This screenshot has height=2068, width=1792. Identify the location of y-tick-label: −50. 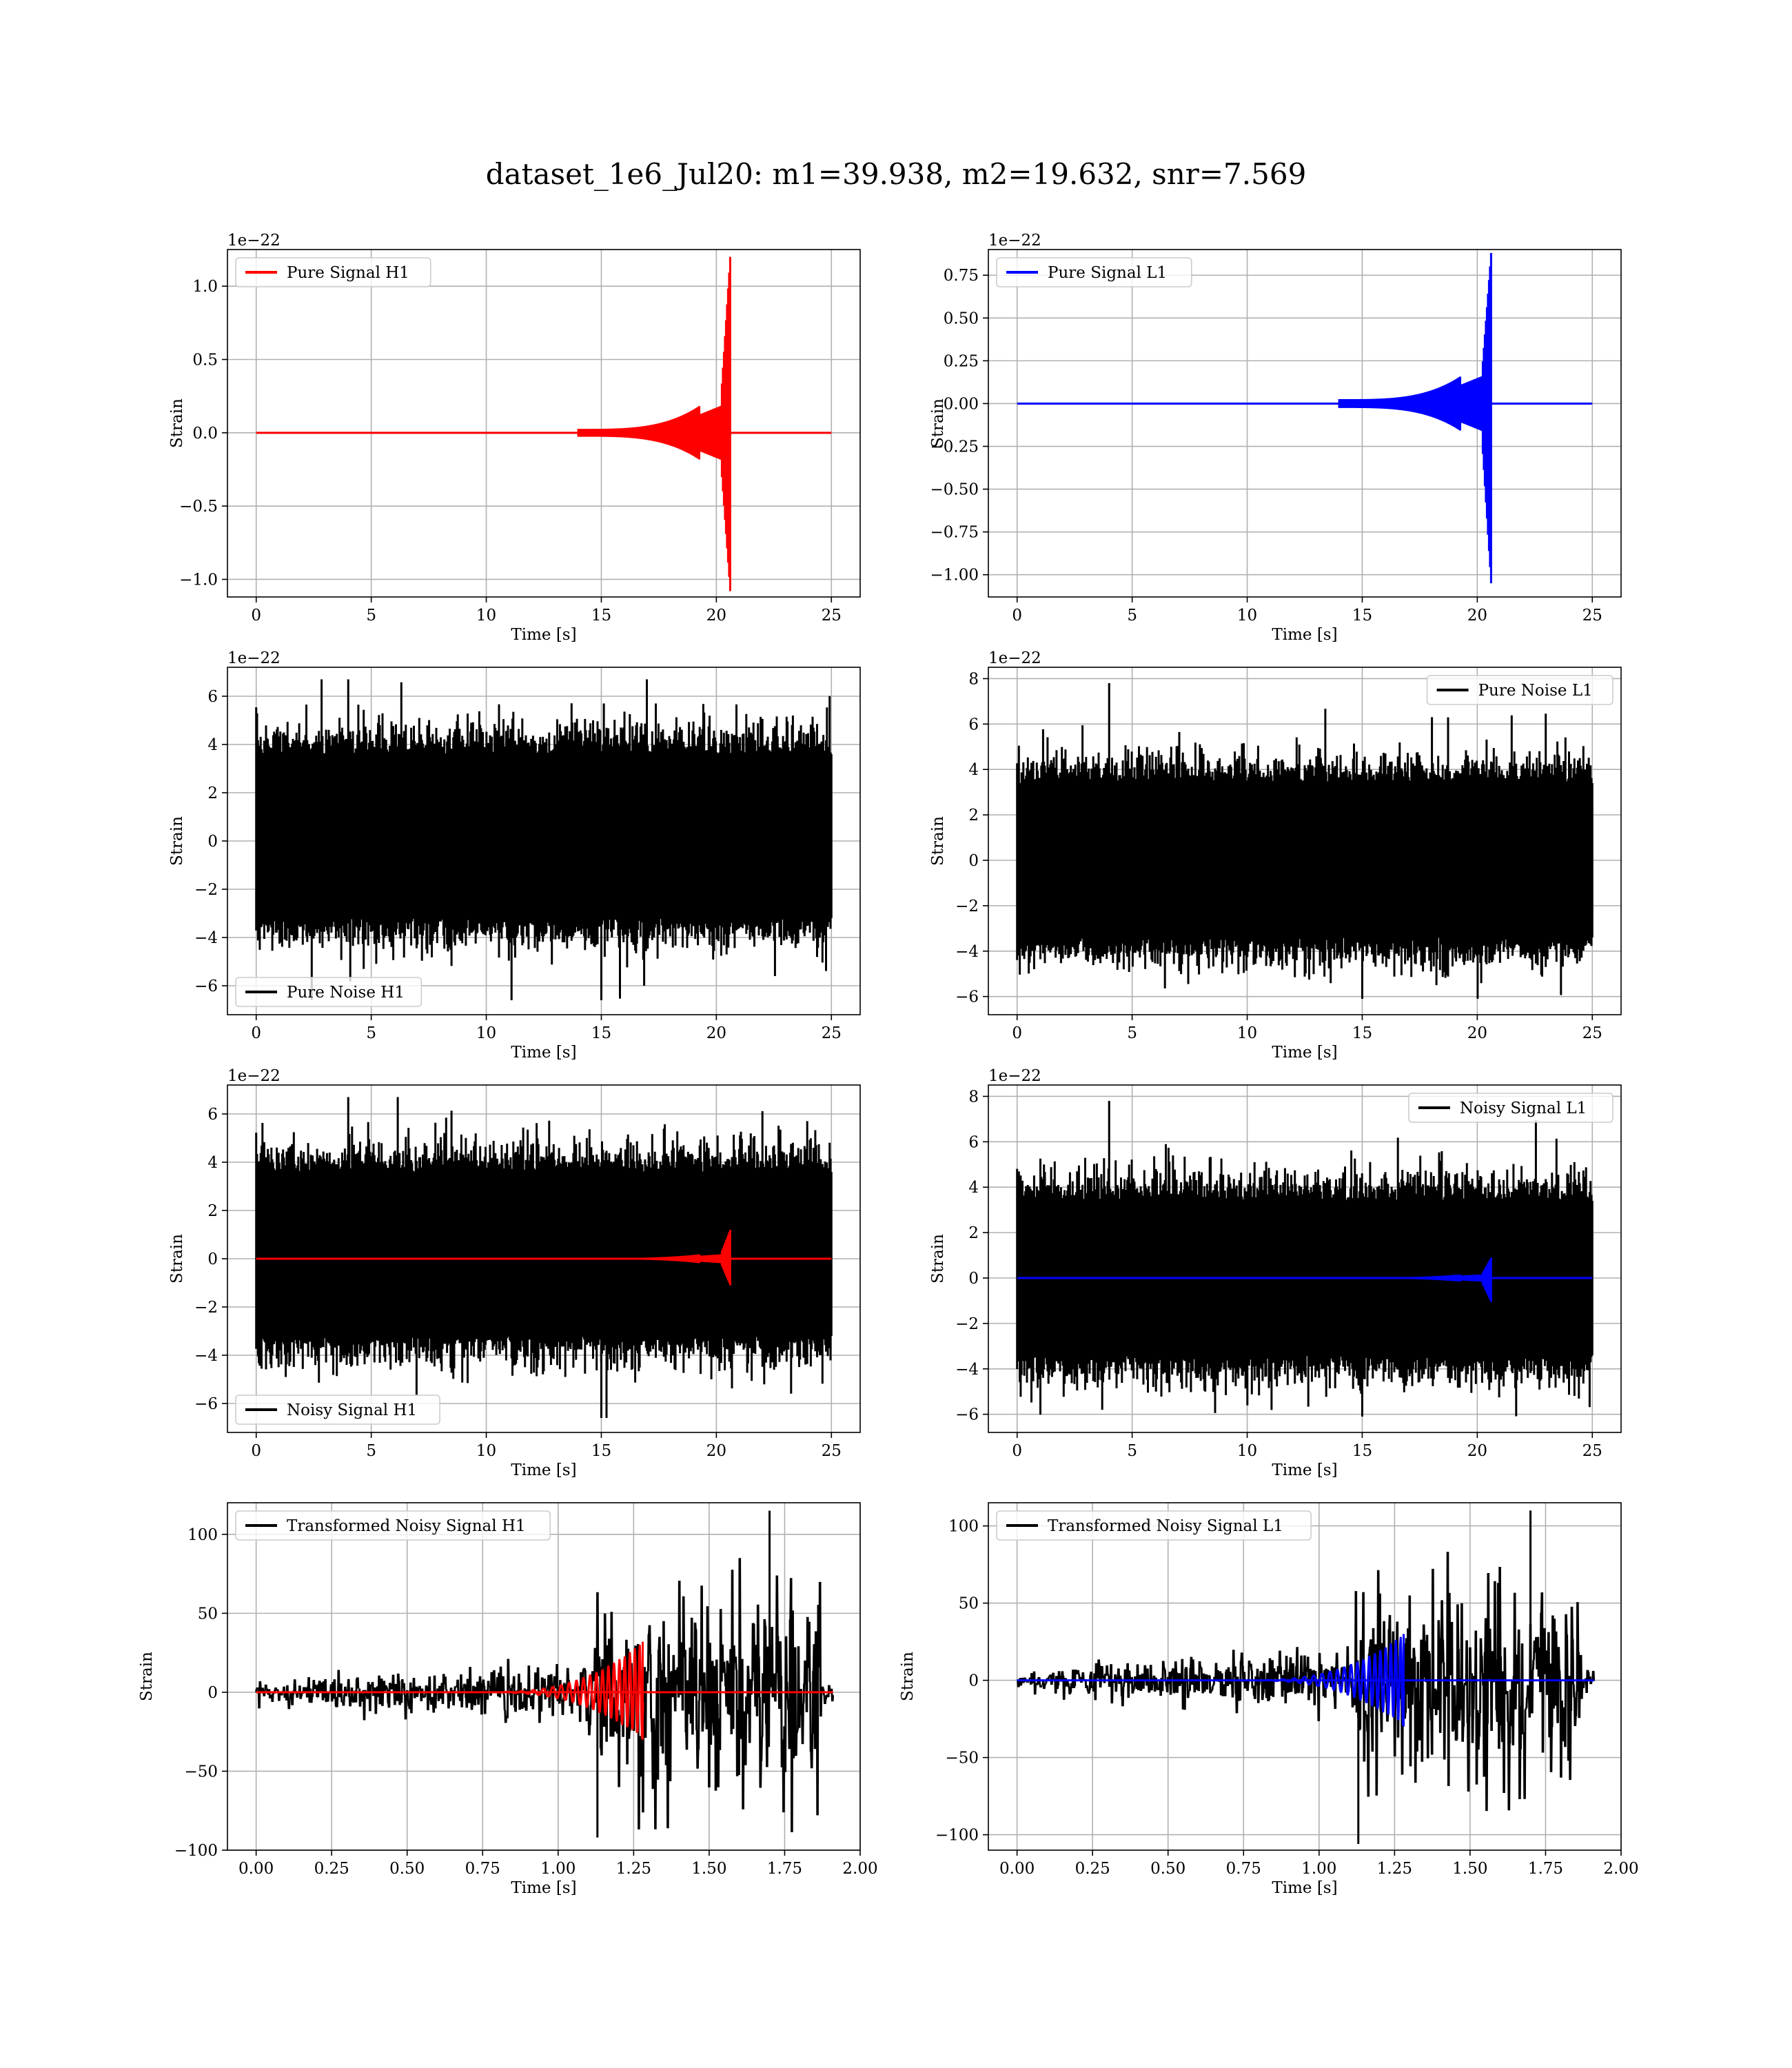
(201, 1772).